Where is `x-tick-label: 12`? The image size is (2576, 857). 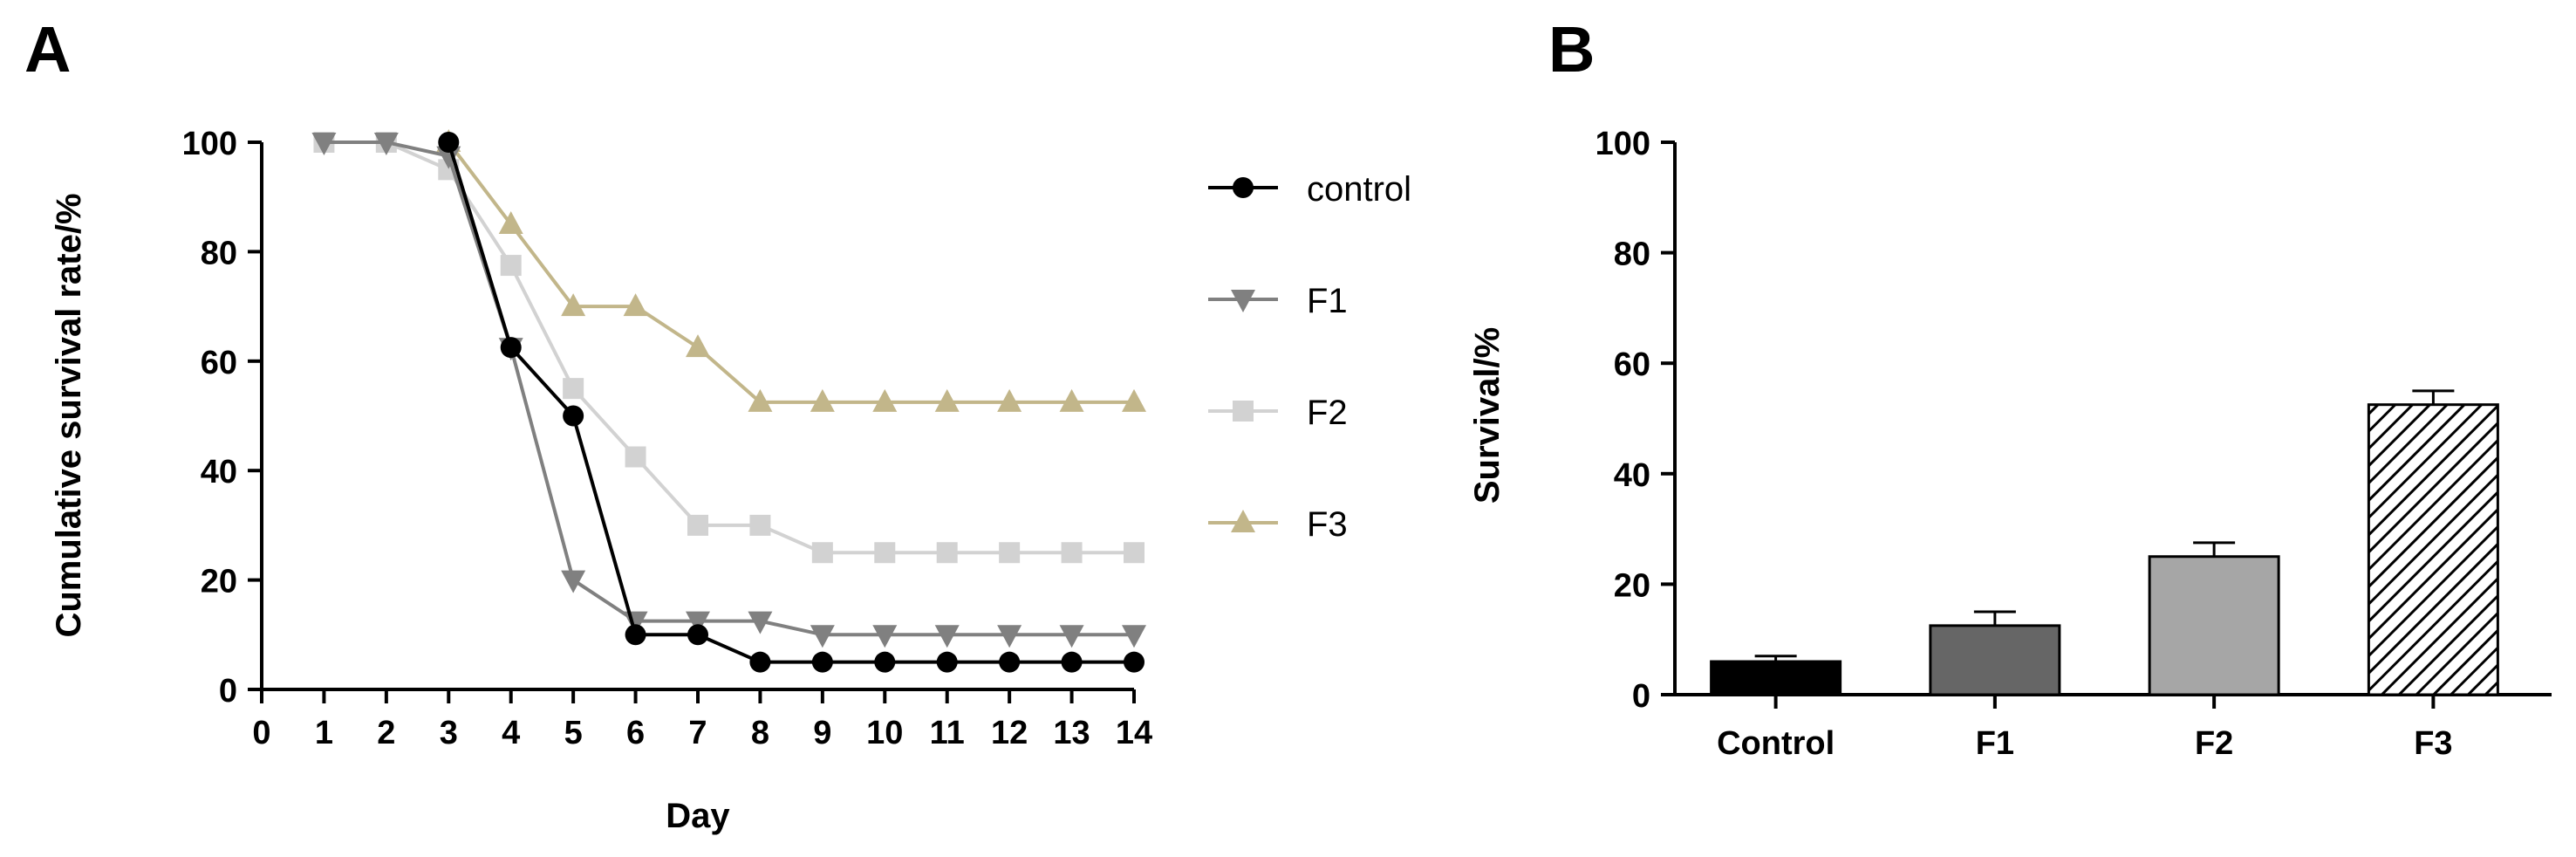 x-tick-label: 12 is located at coordinates (1009, 733).